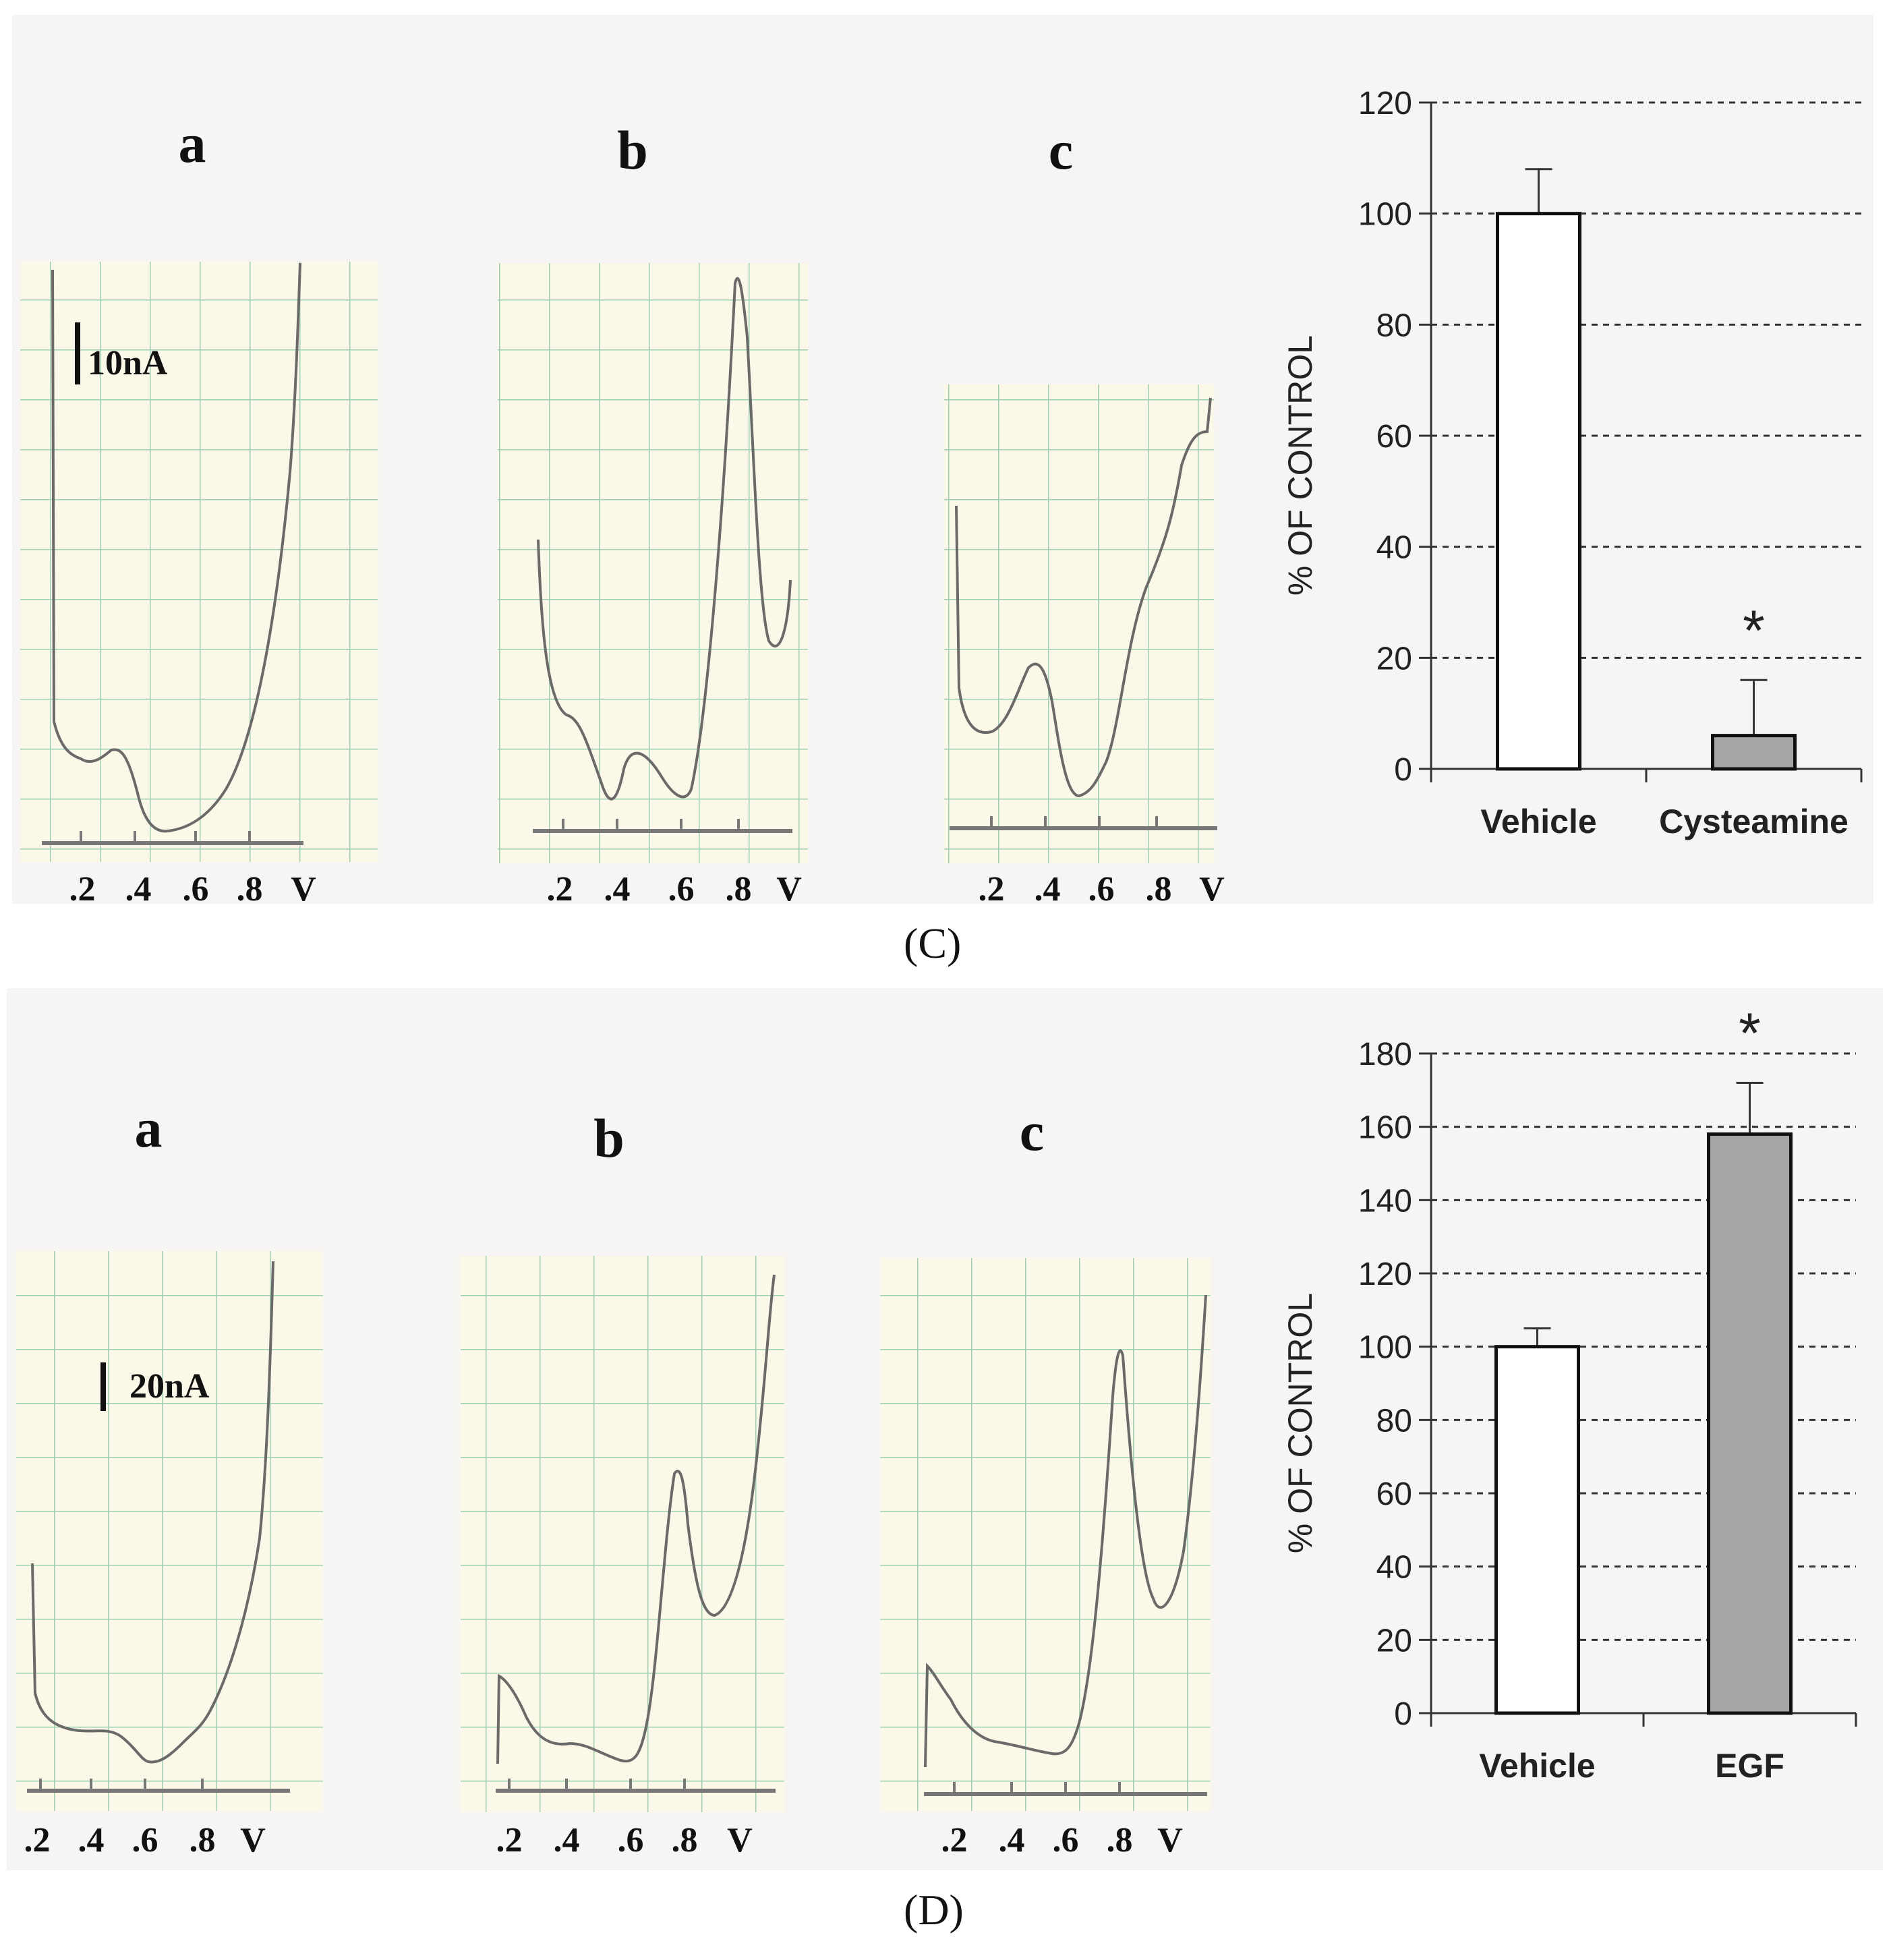 This screenshot has width=1891, height=1960. I want to click on panel-c-trace-label-b: b, so click(633, 150).